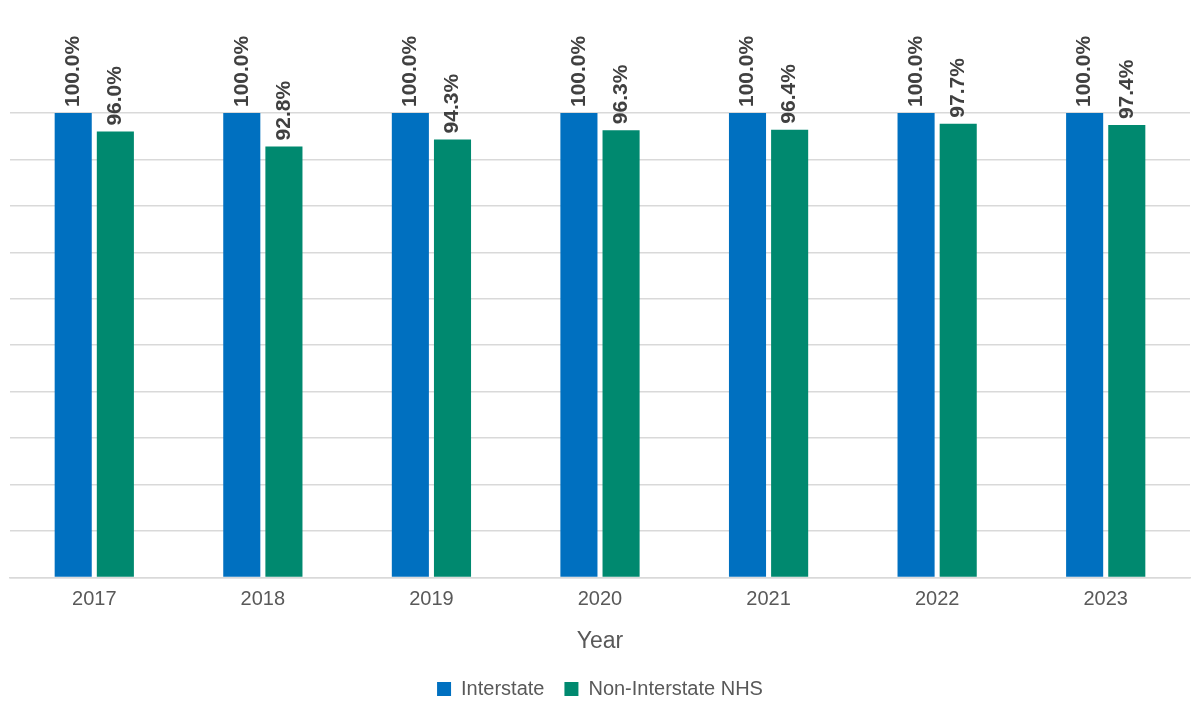 Image resolution: width=1192 pixels, height=715 pixels. What do you see at coordinates (94, 597) in the screenshot?
I see `x-tick-label: 2017` at bounding box center [94, 597].